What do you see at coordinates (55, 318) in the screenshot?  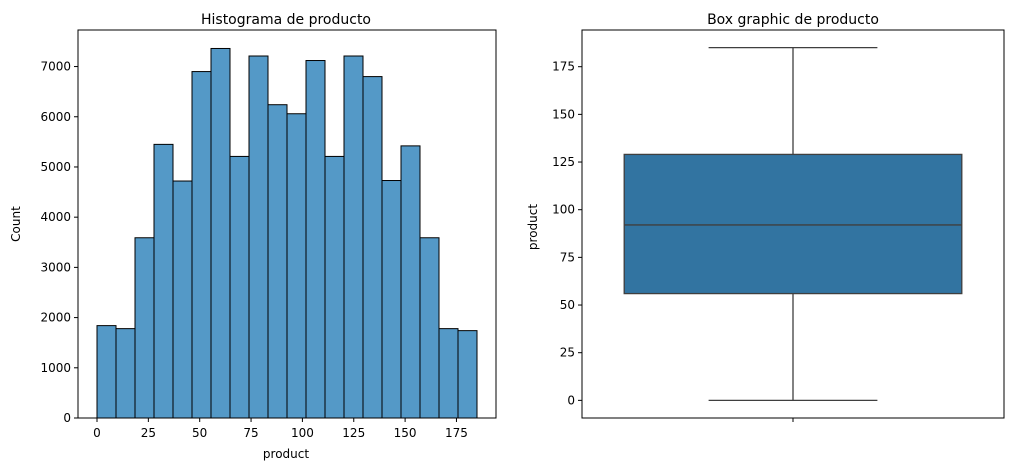 I see `histogram-y-tick-label: 2000` at bounding box center [55, 318].